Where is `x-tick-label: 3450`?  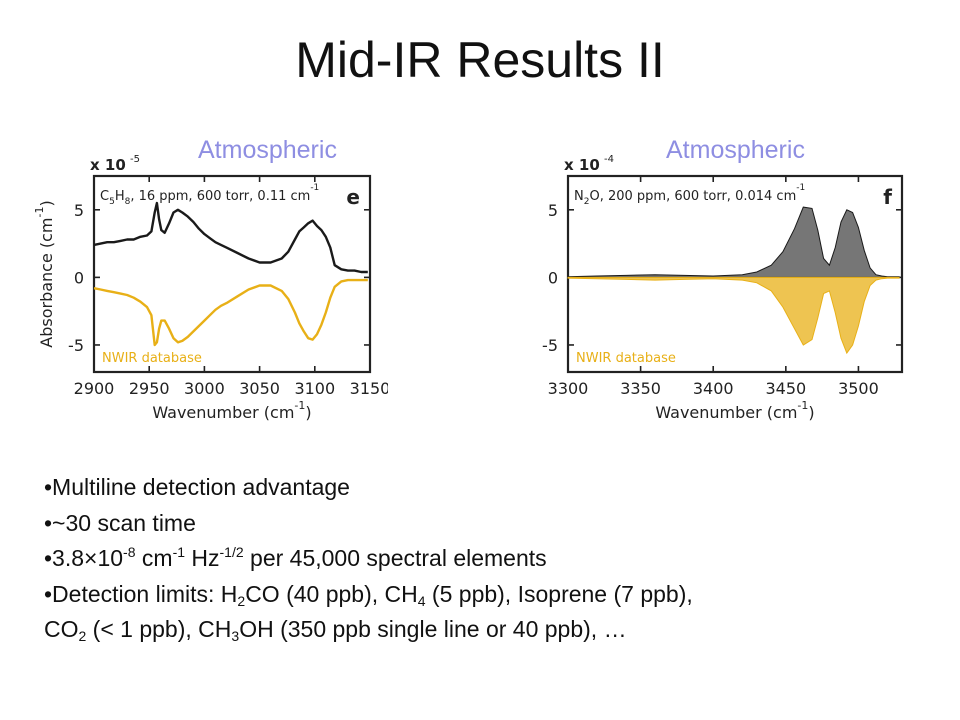
x-tick-label: 3450 is located at coordinates (785, 388).